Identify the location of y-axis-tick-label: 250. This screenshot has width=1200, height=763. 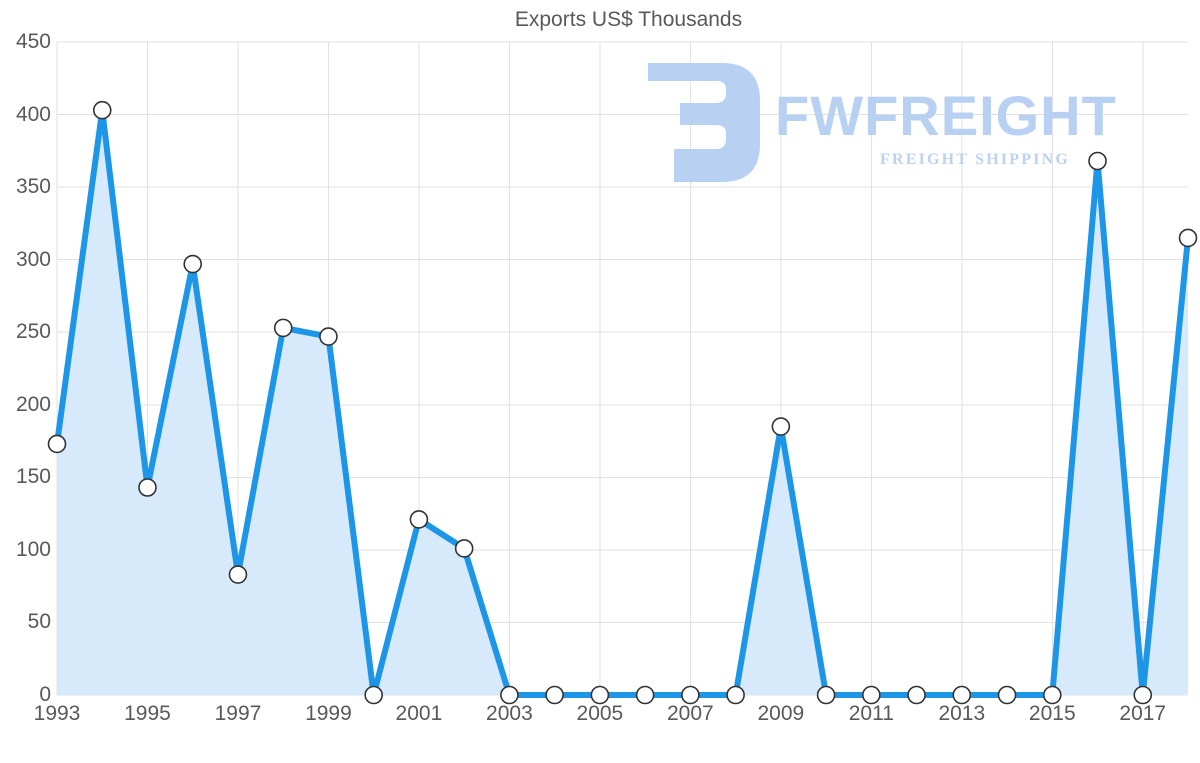
(33, 332).